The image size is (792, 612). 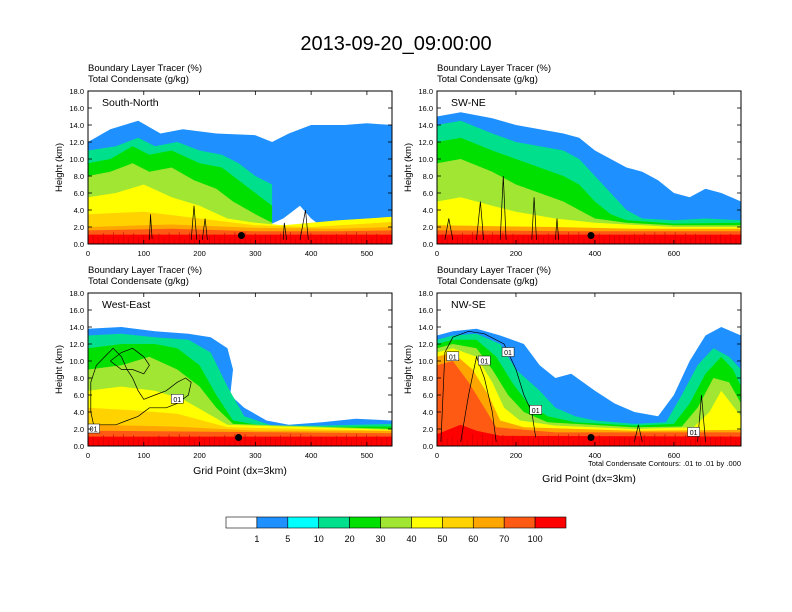 What do you see at coordinates (487, 79) in the screenshot?
I see `panel-subtitle-condensate: Total Condensate (g/kg)` at bounding box center [487, 79].